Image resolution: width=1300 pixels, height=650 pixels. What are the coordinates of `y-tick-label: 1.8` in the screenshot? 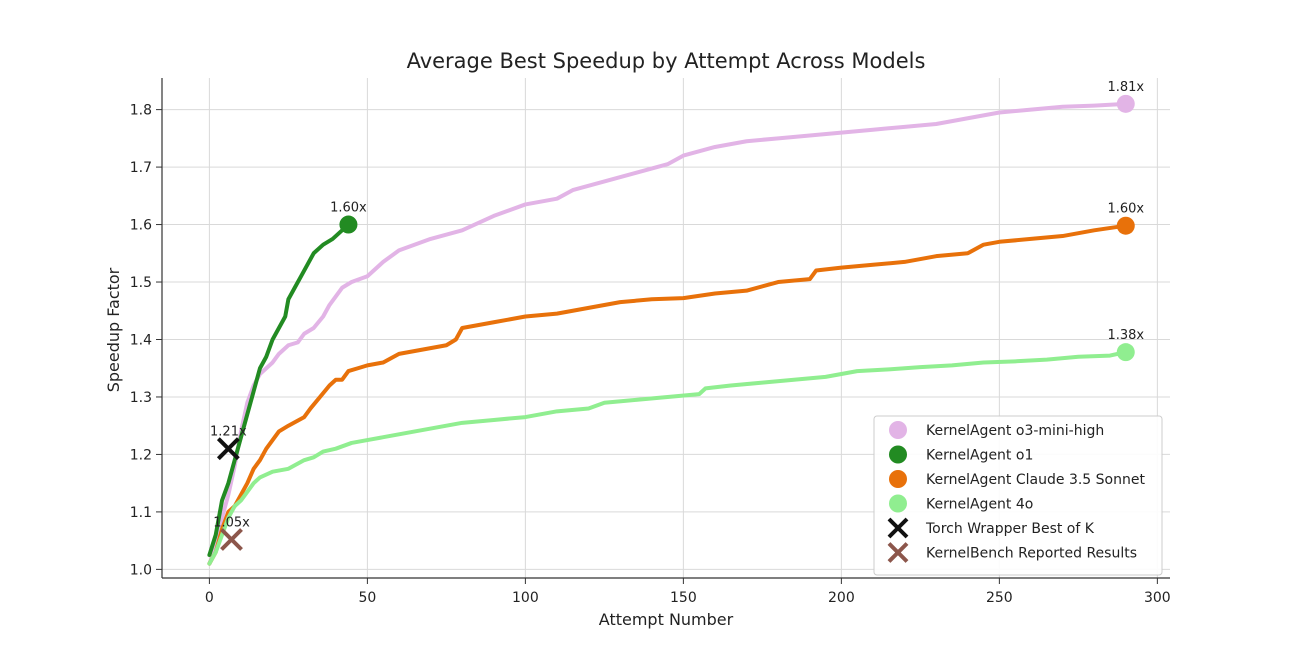 It's located at (141, 111).